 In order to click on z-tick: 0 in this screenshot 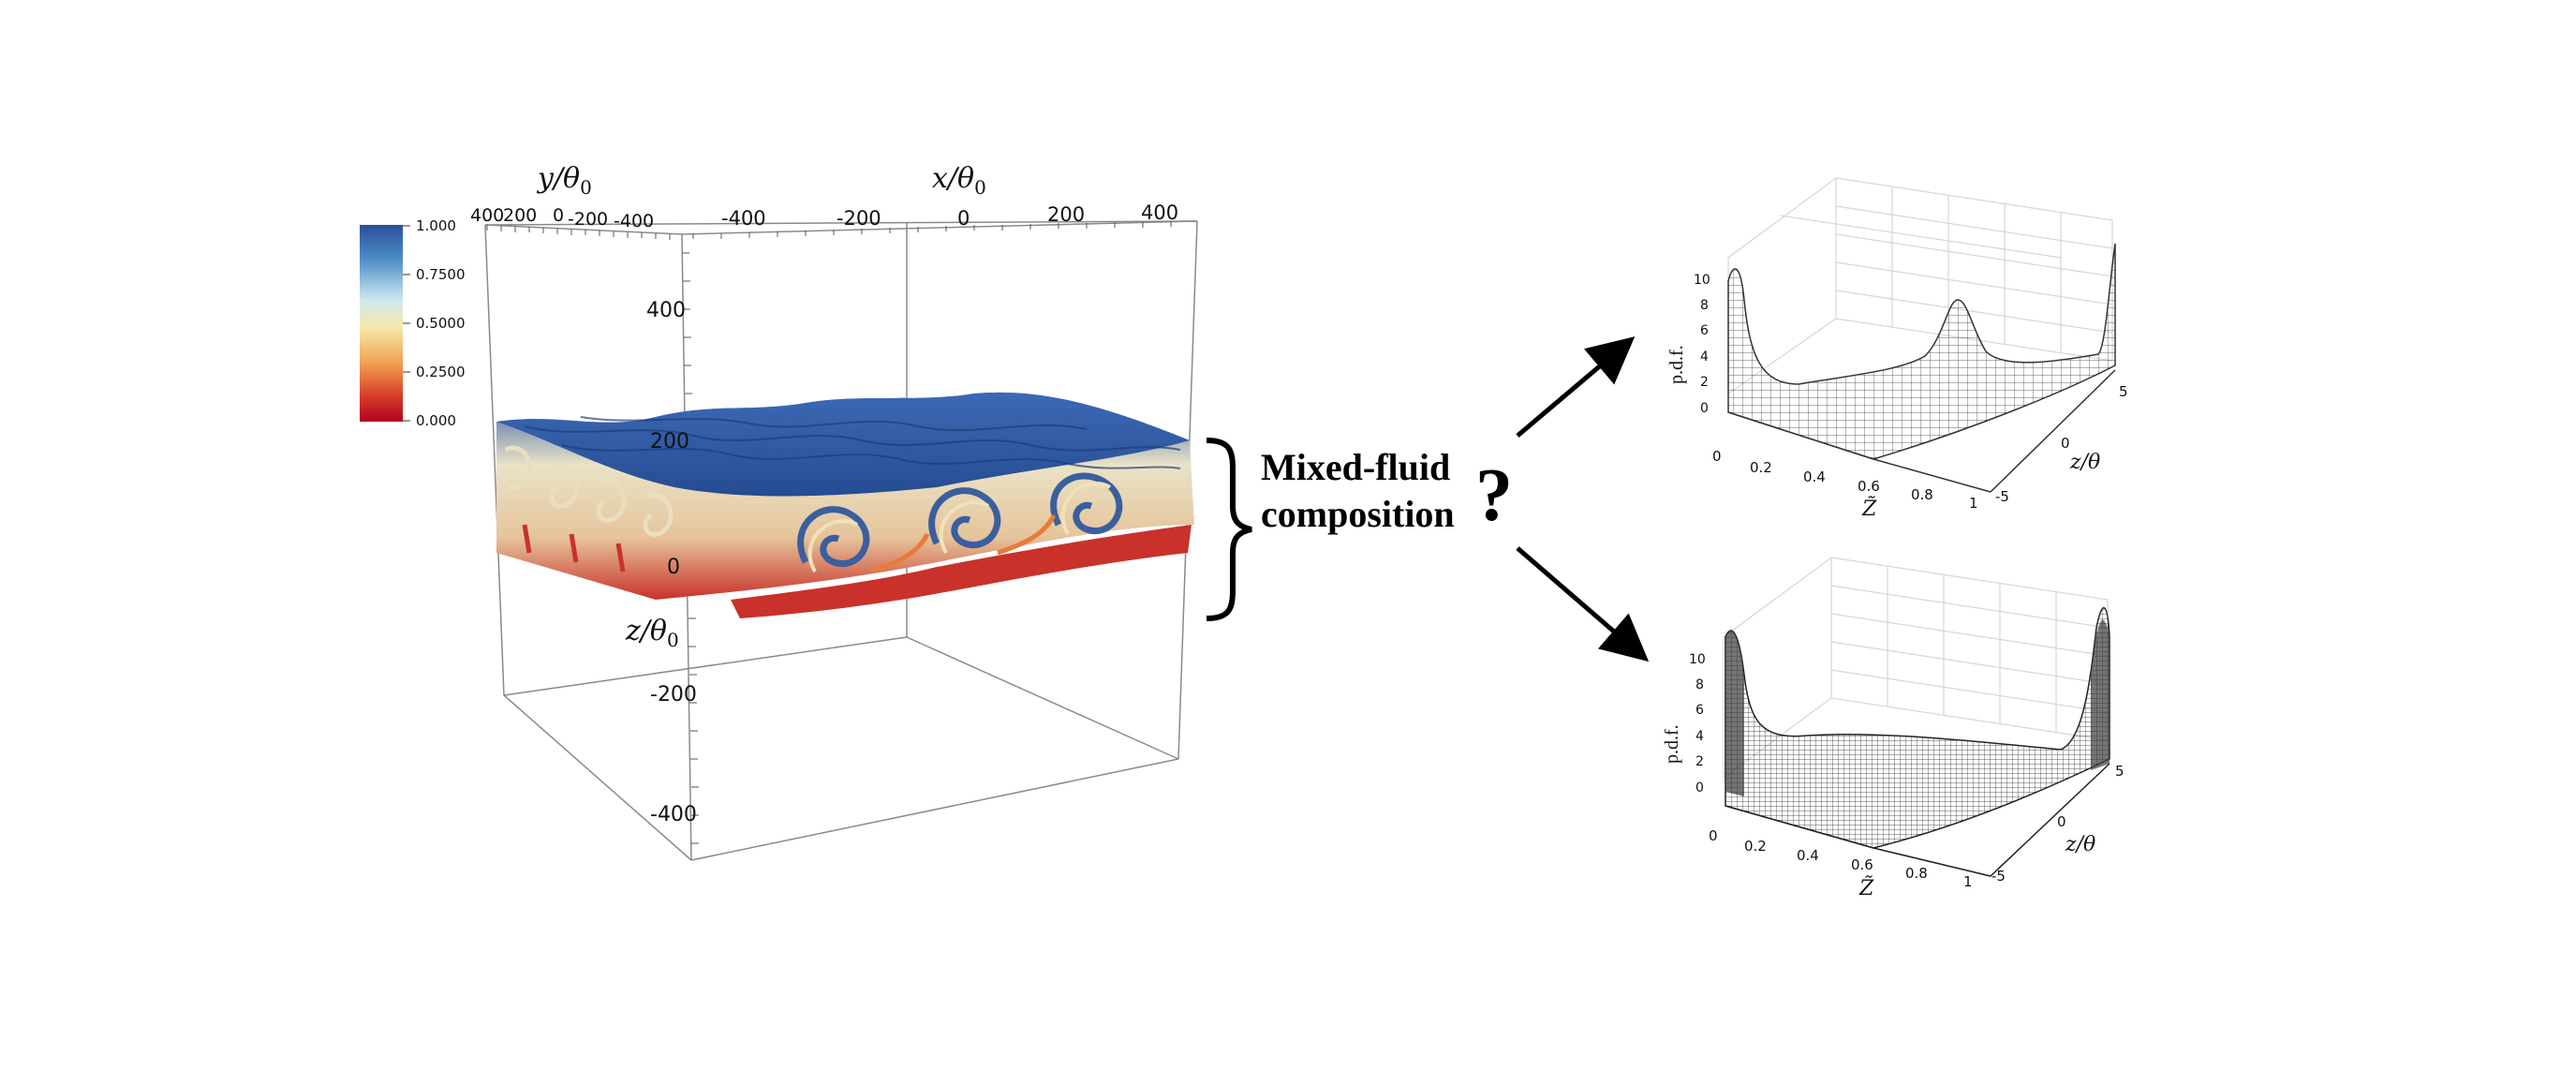, I will do `click(674, 567)`.